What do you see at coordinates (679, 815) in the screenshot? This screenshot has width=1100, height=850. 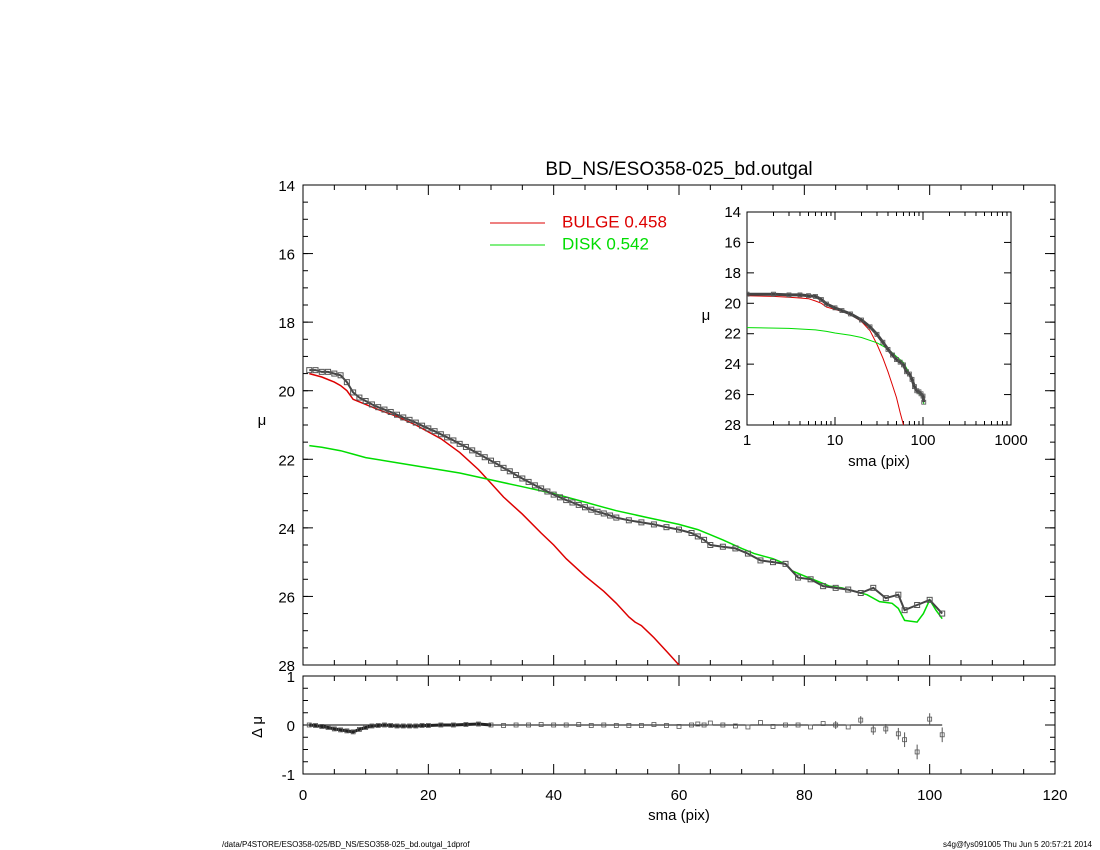 I see `residual-x-axis-label: sma (pix)` at bounding box center [679, 815].